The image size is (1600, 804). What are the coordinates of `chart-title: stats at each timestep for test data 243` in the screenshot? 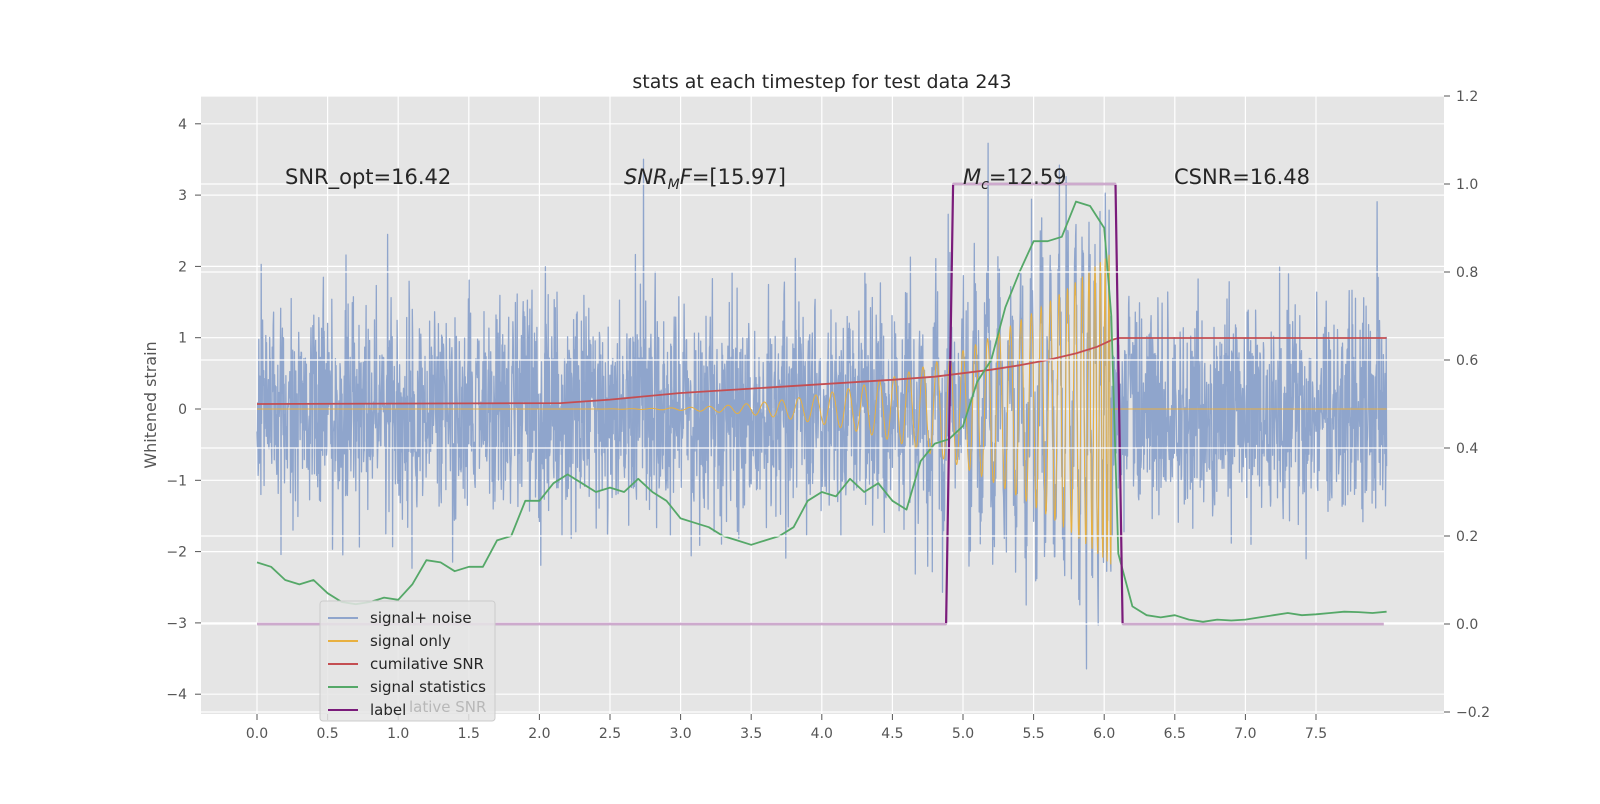 It's located at (821, 82).